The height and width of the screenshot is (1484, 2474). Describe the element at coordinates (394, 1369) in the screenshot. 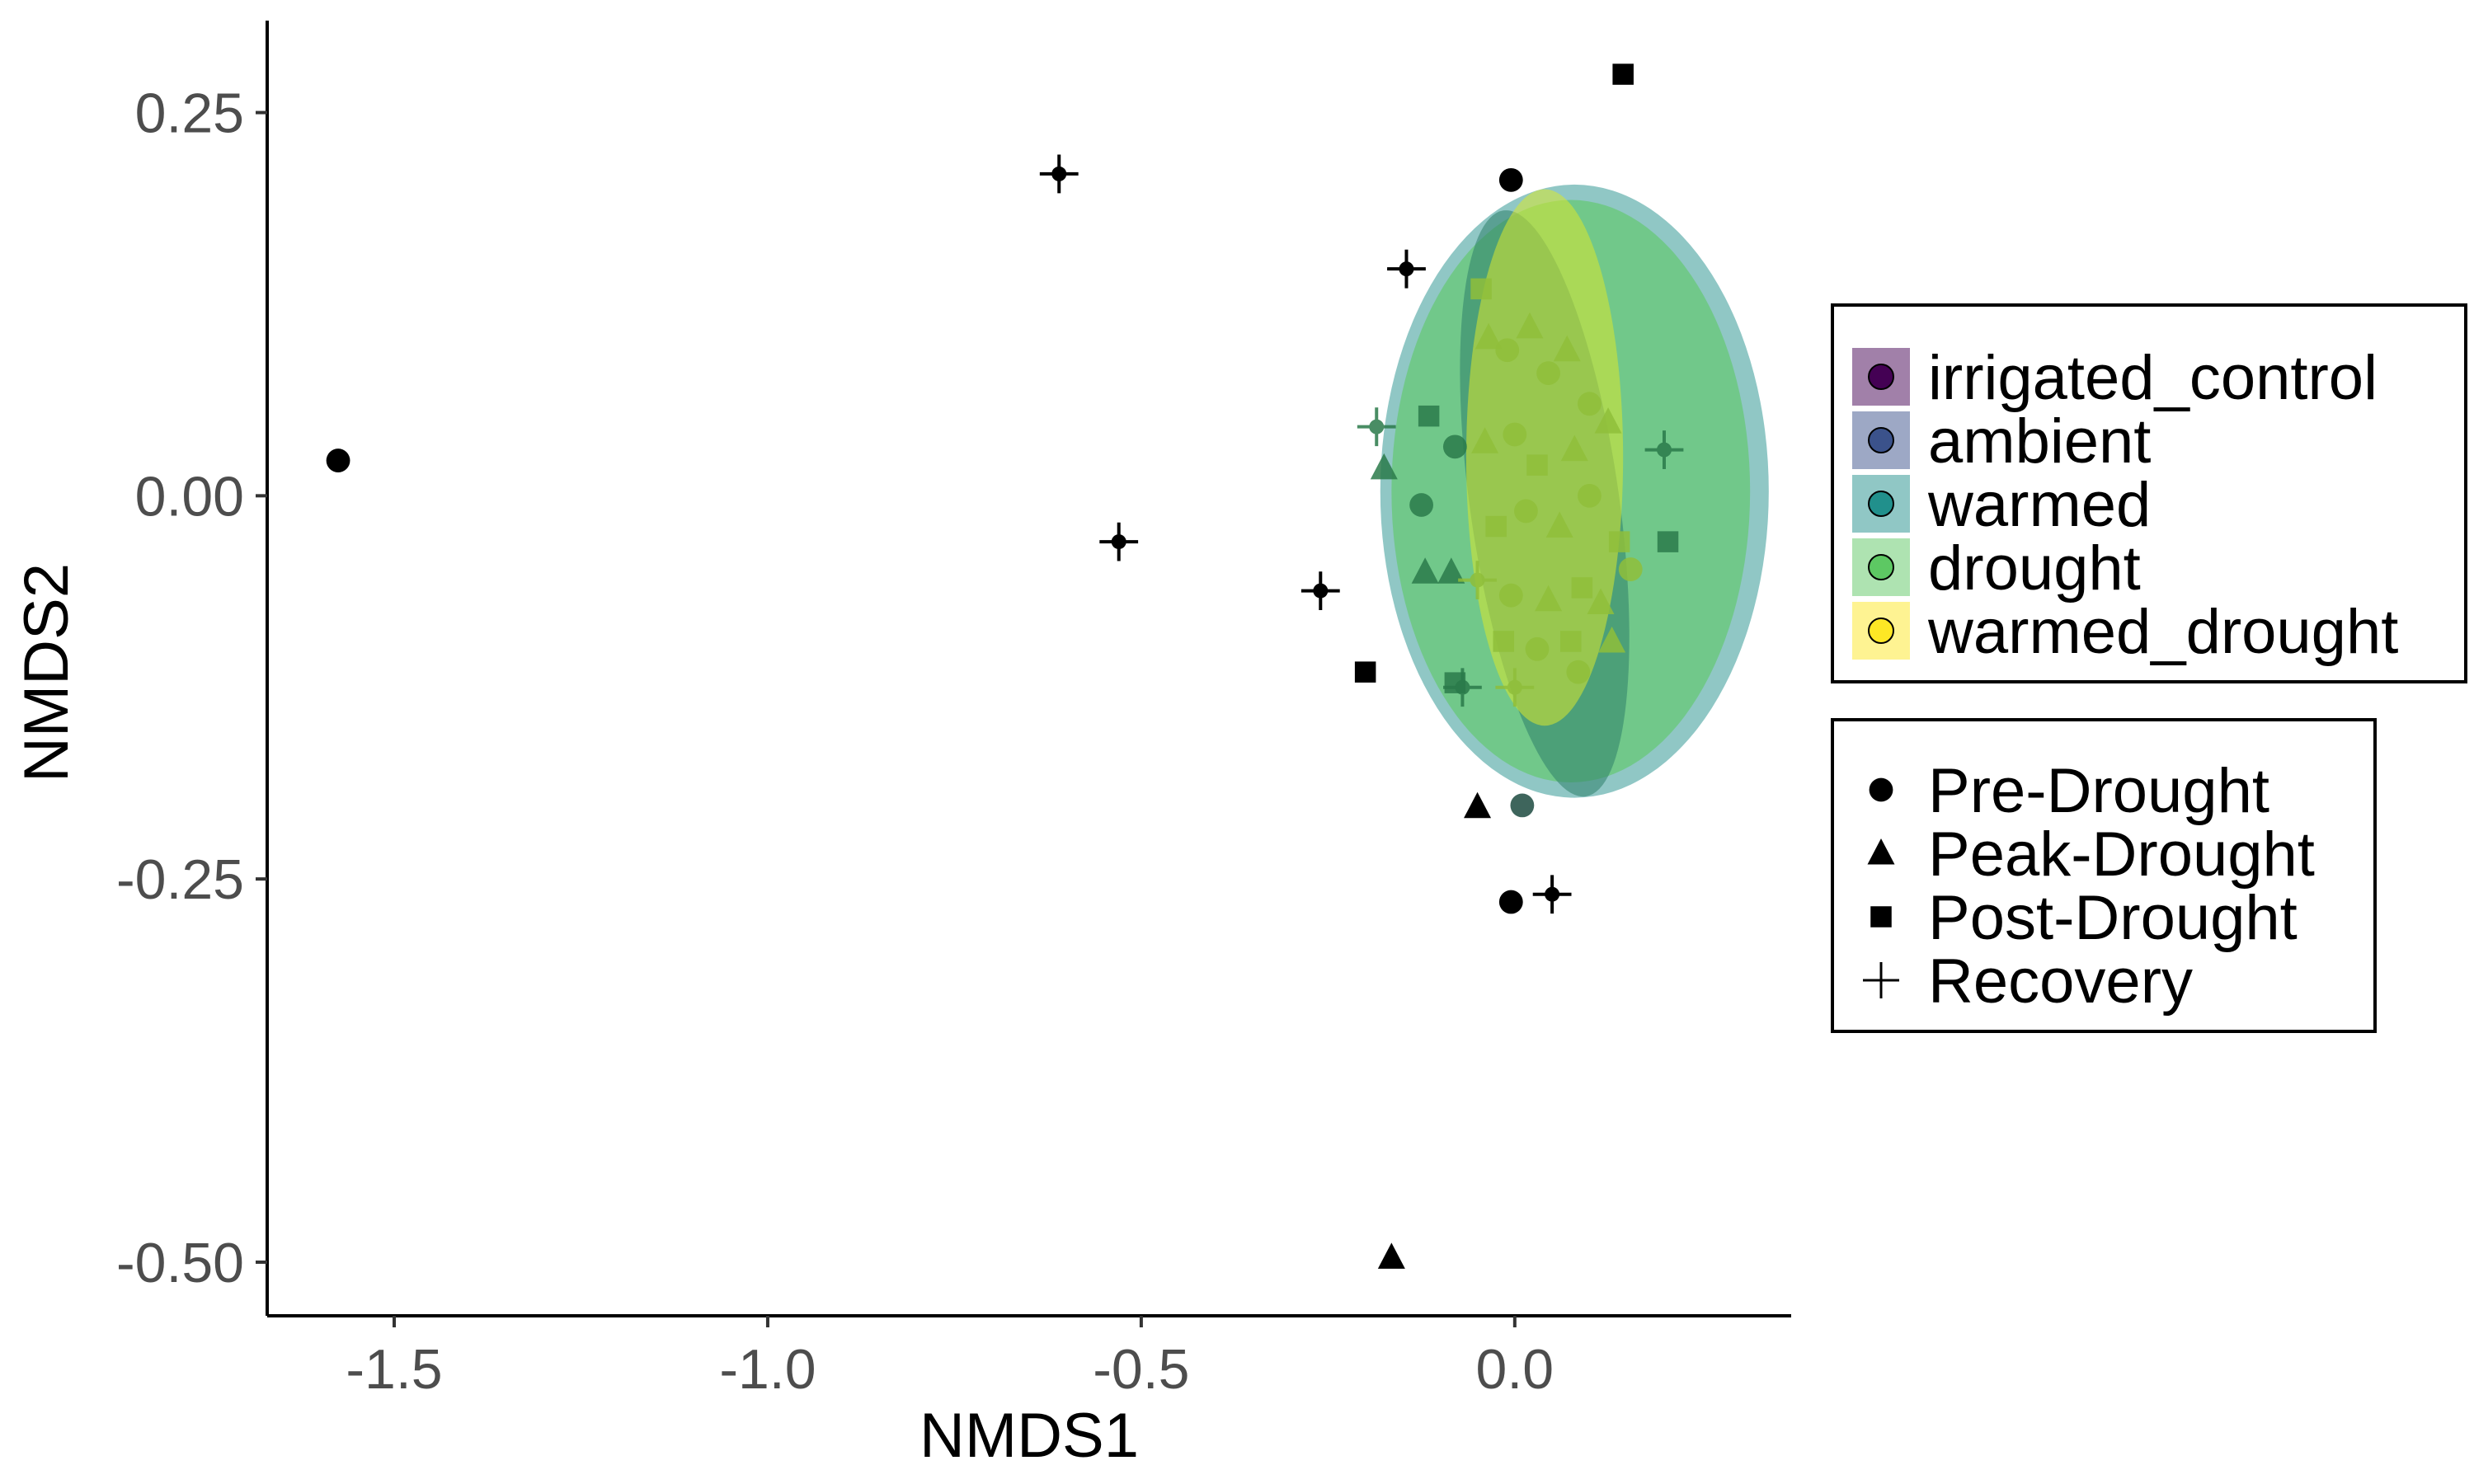

I see `x-tick-label: -1.5` at that location.